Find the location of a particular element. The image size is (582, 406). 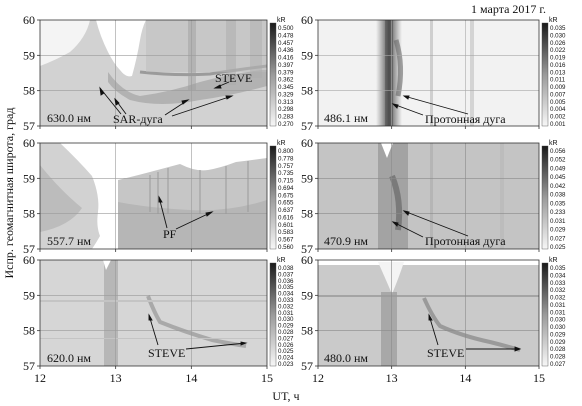

colorbar-tick-label: 0.022 is located at coordinates (558, 50).